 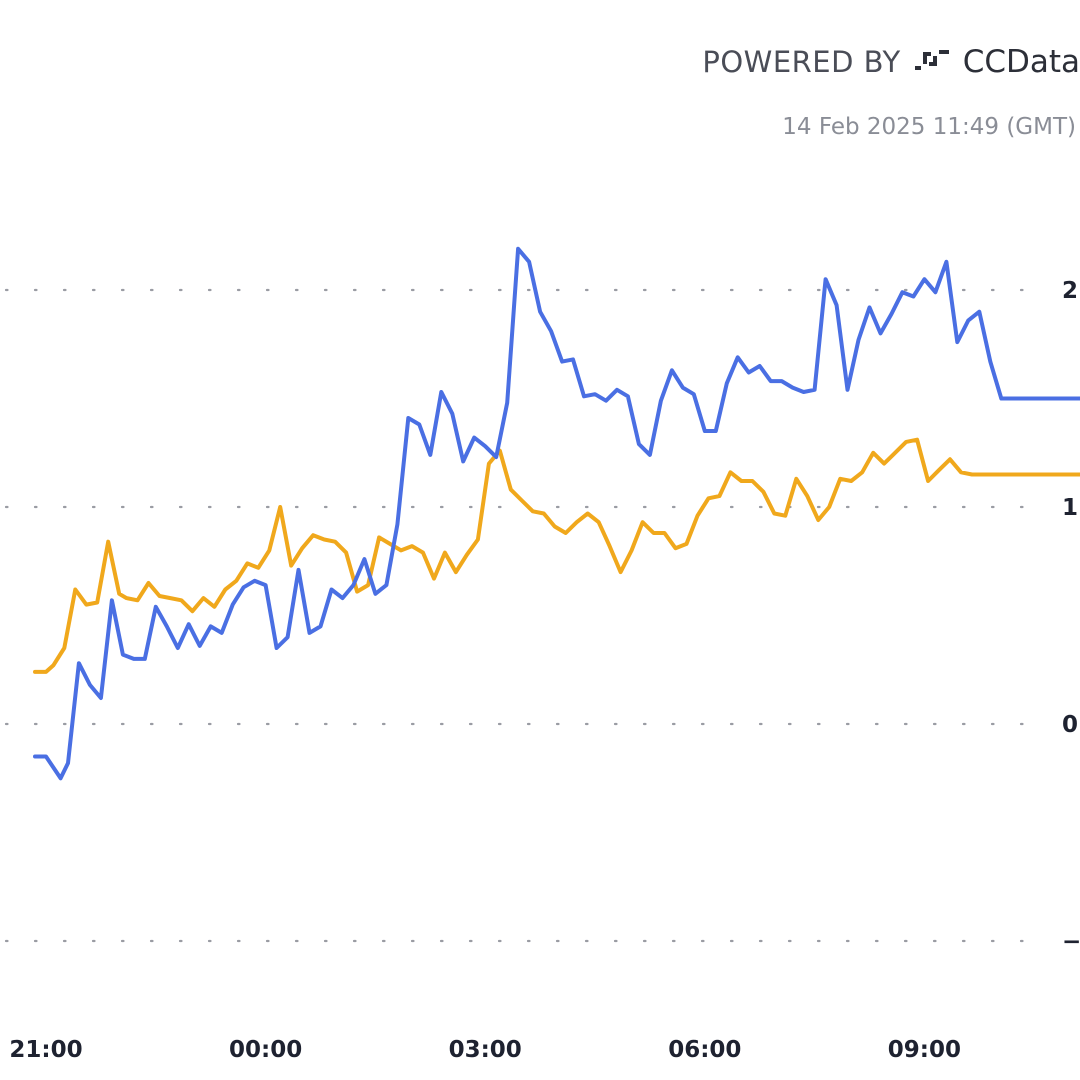 I want to click on x-axis-ticks: 21:00 00:00 03:00 06:00 09:00, so click(x=485, y=1050).